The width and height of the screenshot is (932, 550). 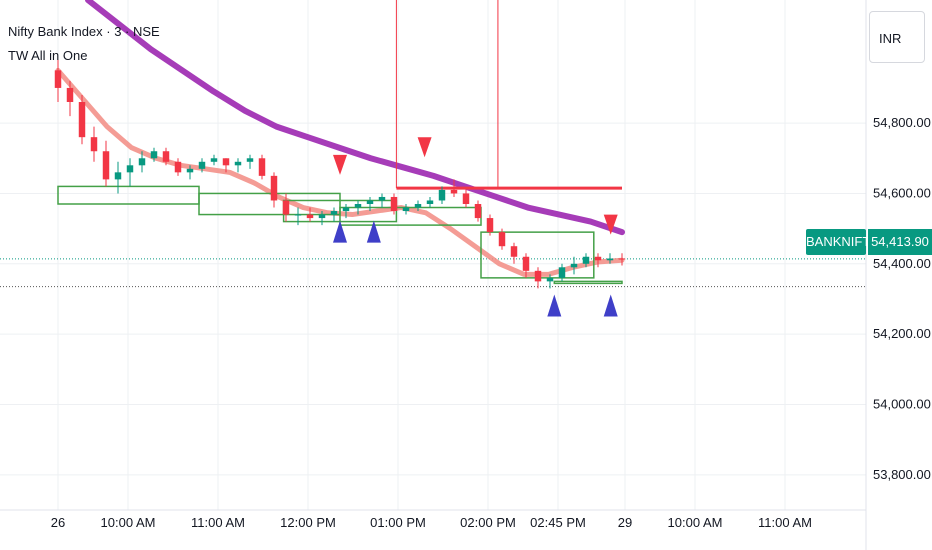 I want to click on indicator-label: TW All in One, so click(x=48, y=55).